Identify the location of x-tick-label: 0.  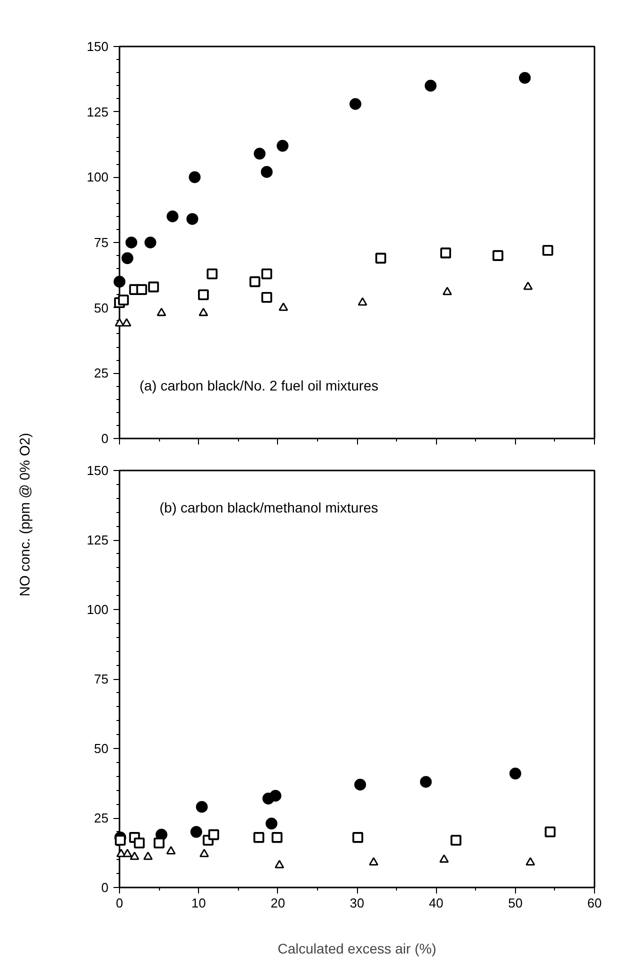
(120, 903).